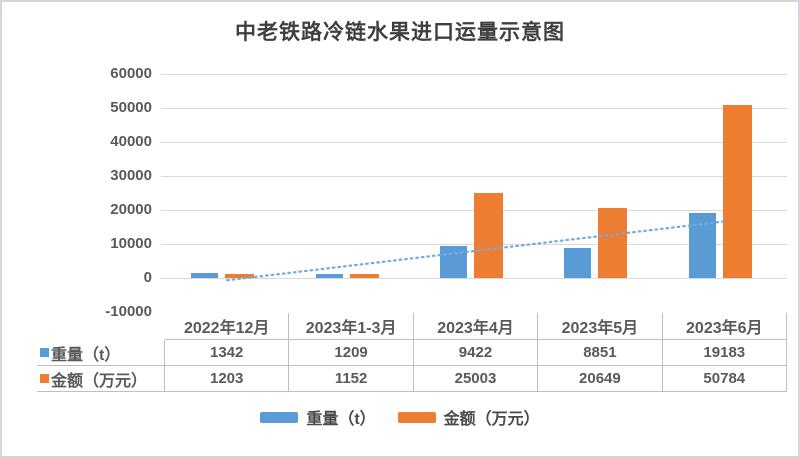 The width and height of the screenshot is (800, 458). Describe the element at coordinates (147, 277) in the screenshot. I see `y-axis-tick-label: 0` at that location.